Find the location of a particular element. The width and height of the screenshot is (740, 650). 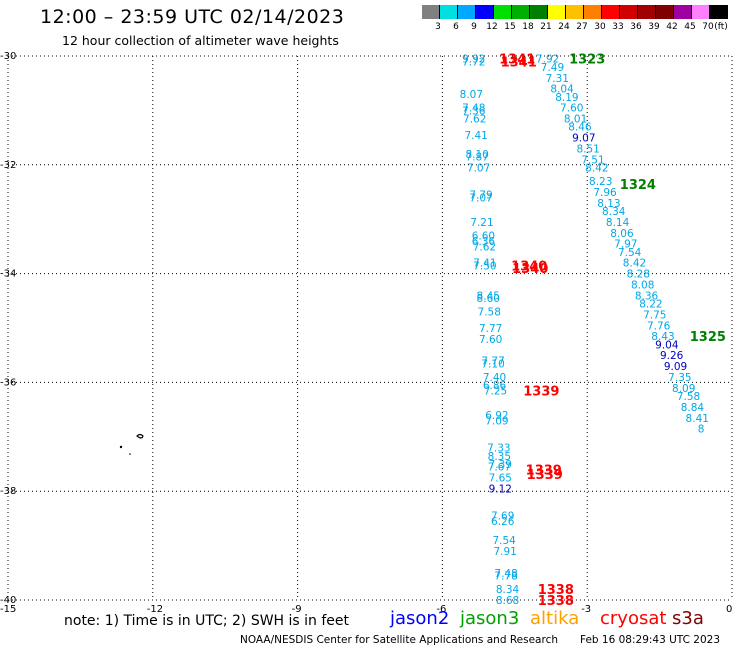

wave-height-value: 6.86 is located at coordinates (495, 386).